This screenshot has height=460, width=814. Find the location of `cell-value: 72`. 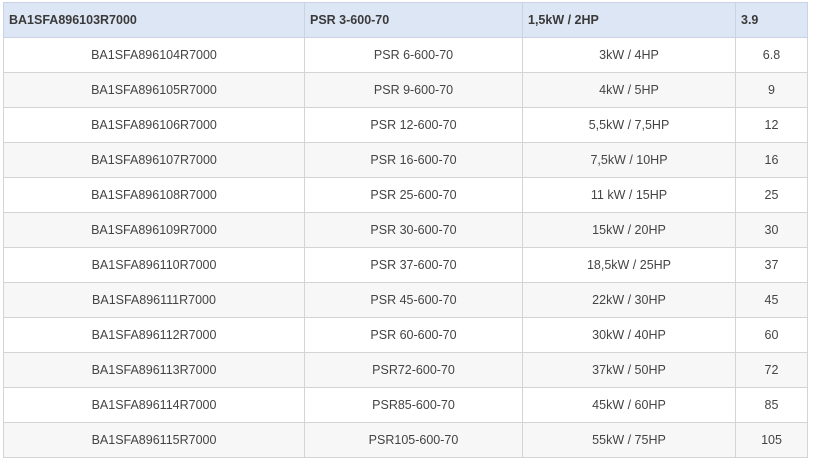

cell-value: 72 is located at coordinates (771, 370).